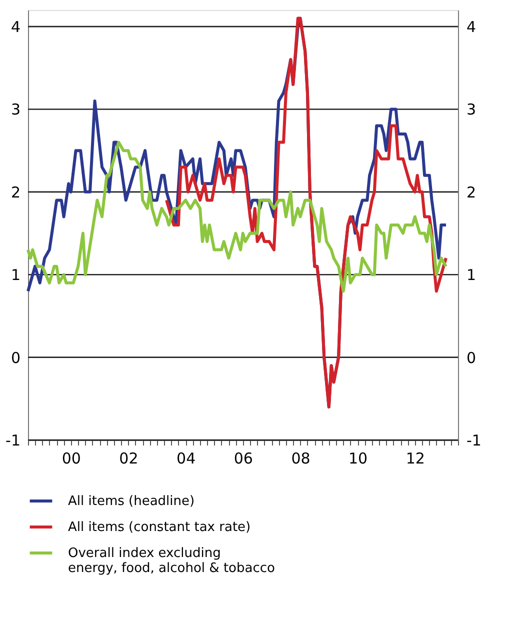 This screenshot has width=515, height=638. I want to click on y-tick-label: 2, so click(15, 192).